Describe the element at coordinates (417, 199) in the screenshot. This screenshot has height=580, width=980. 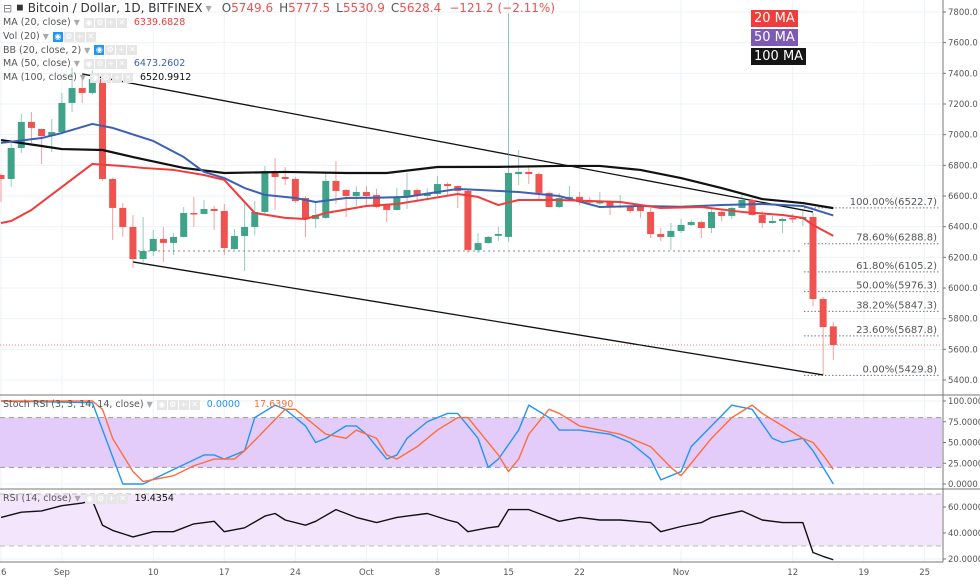
I see `ma20-line` at that location.